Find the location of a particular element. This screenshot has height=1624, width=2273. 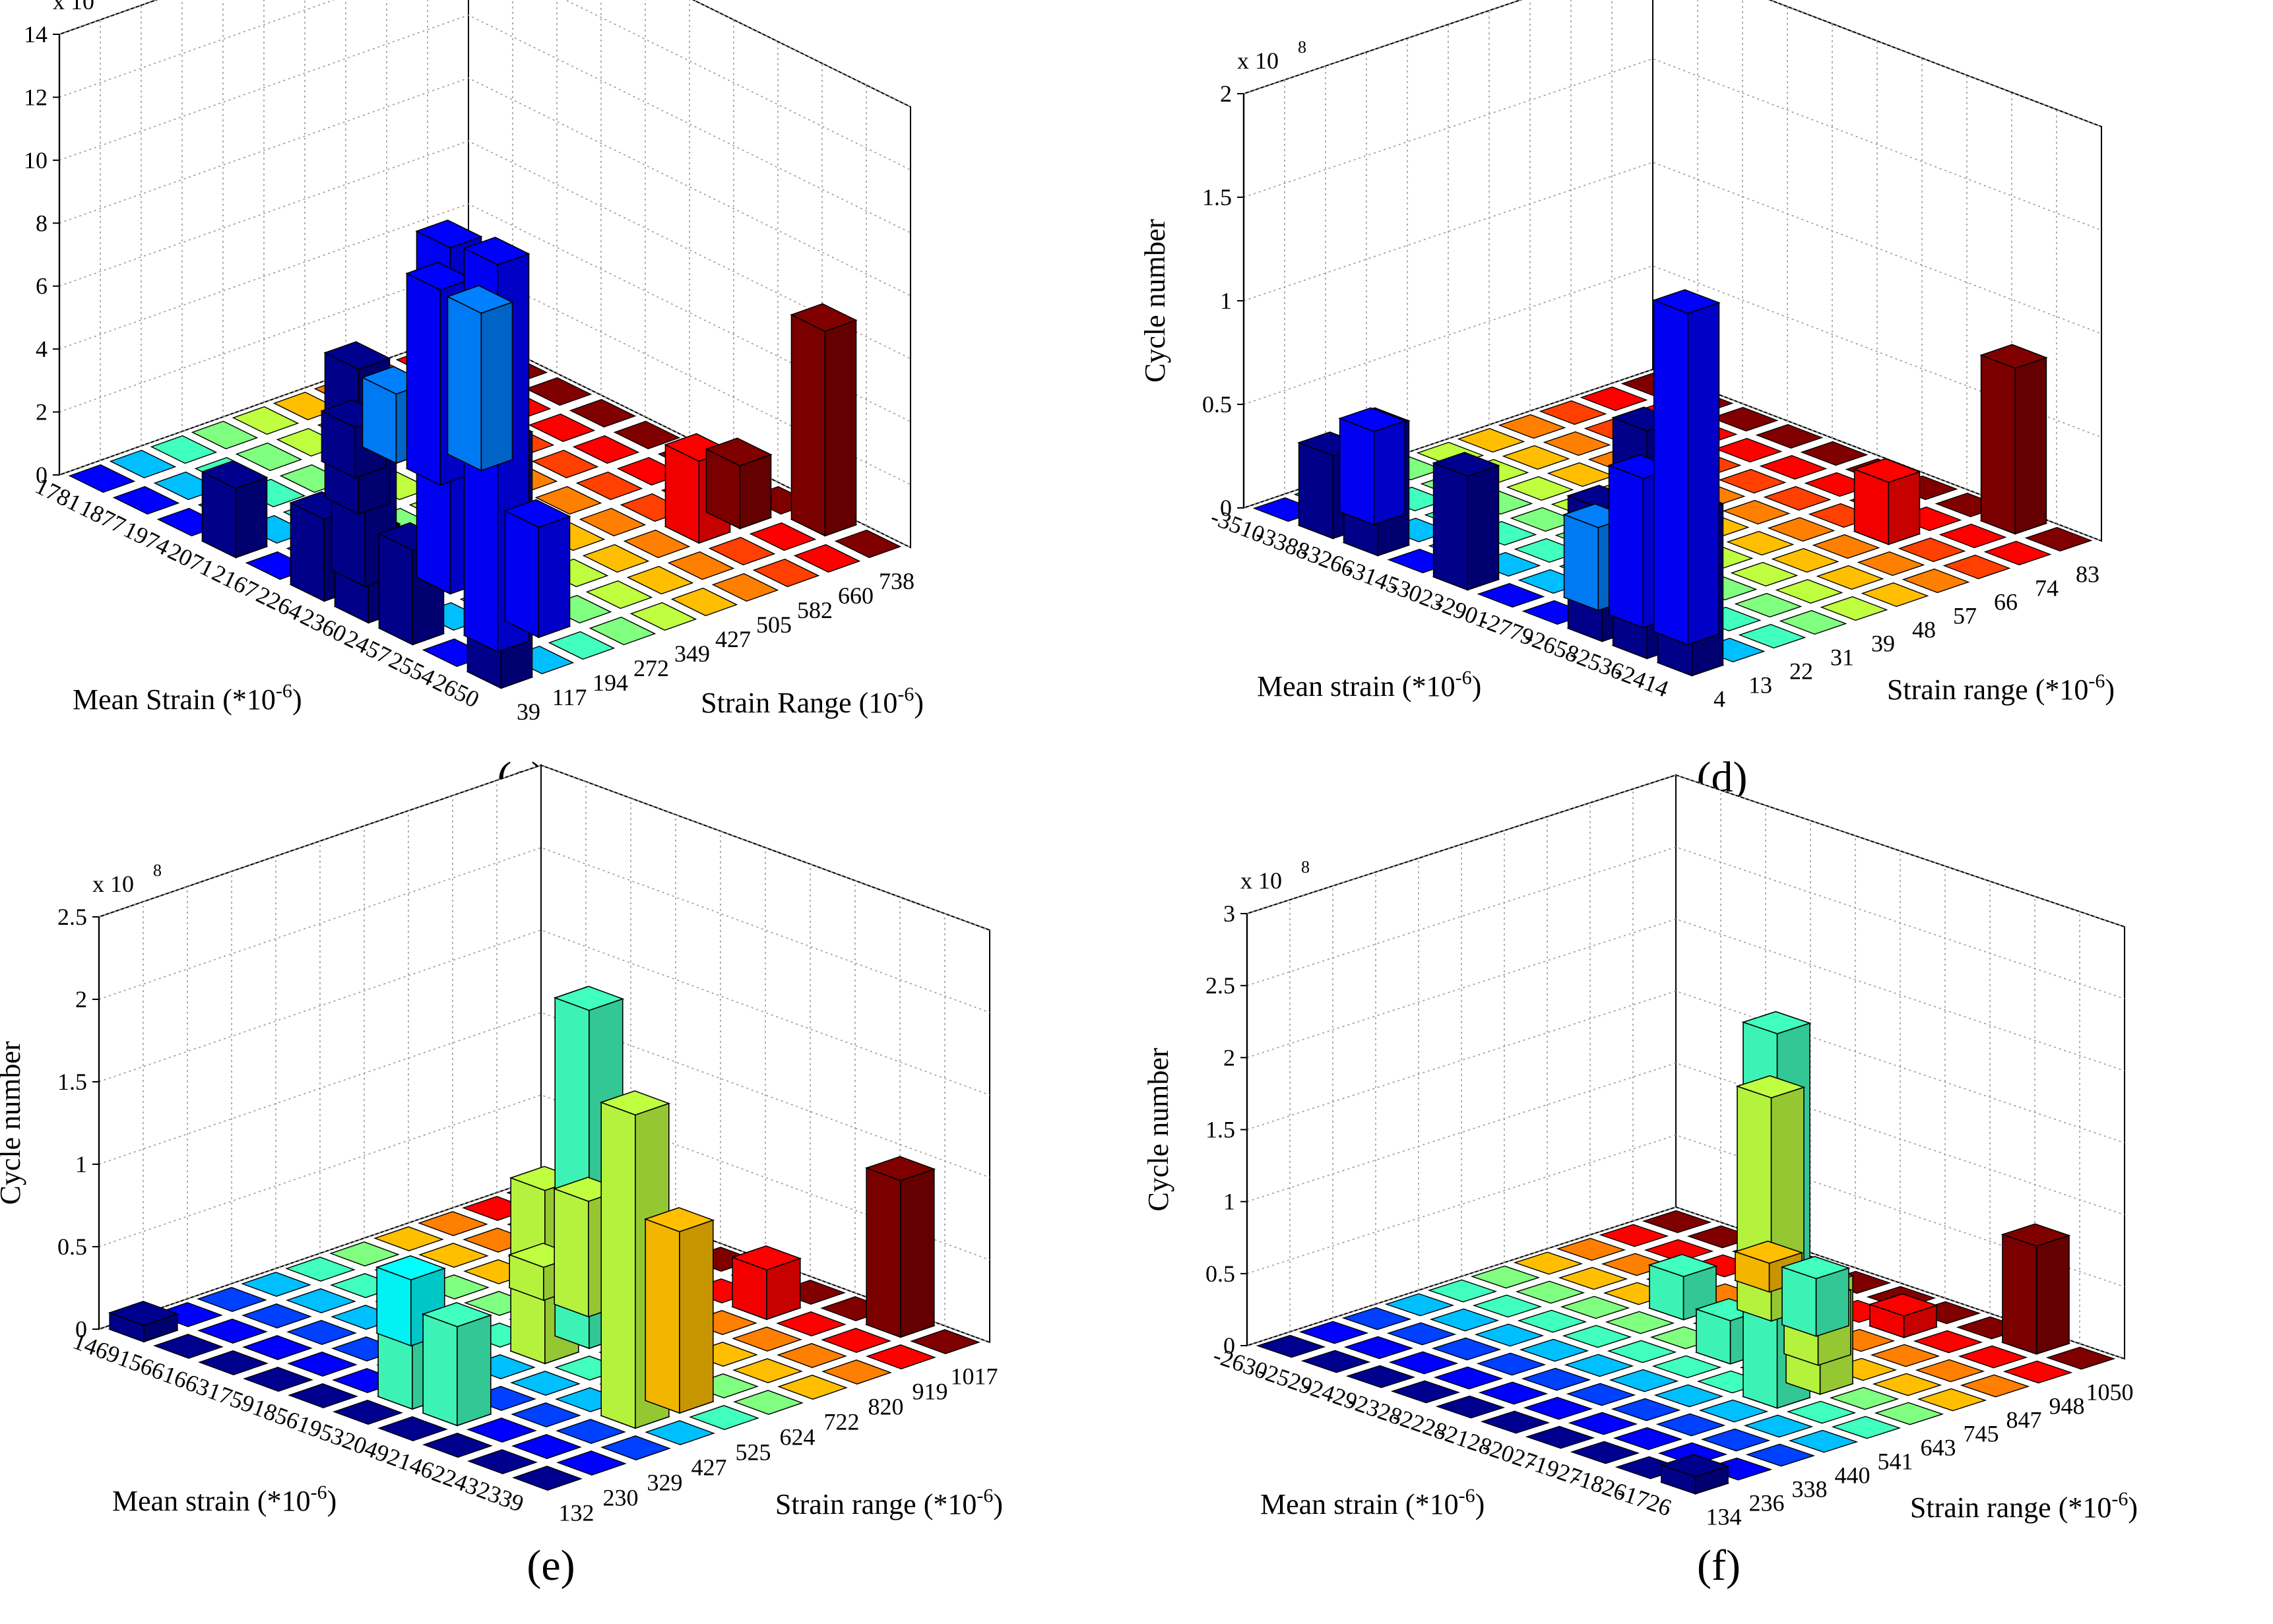

bars is located at coordinates (1672, 483).